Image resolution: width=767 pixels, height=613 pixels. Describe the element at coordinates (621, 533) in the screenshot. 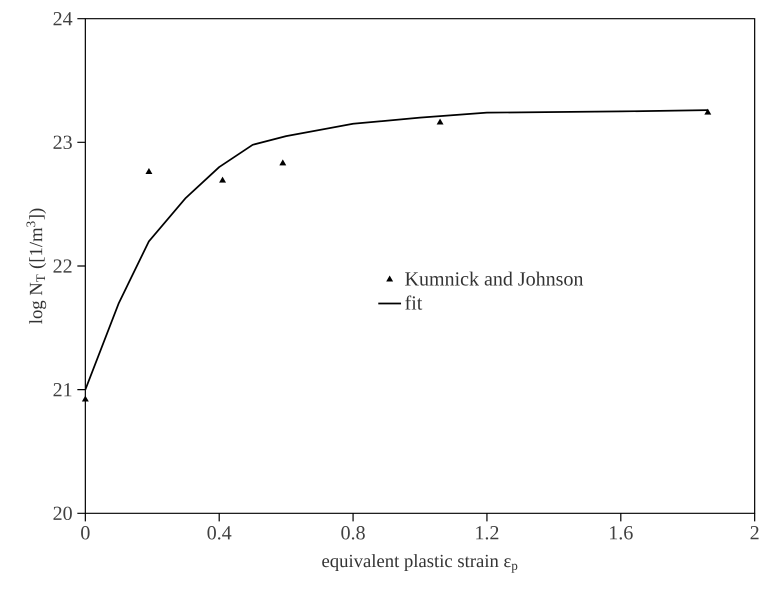

I see `x-tick-label: 1.6` at that location.